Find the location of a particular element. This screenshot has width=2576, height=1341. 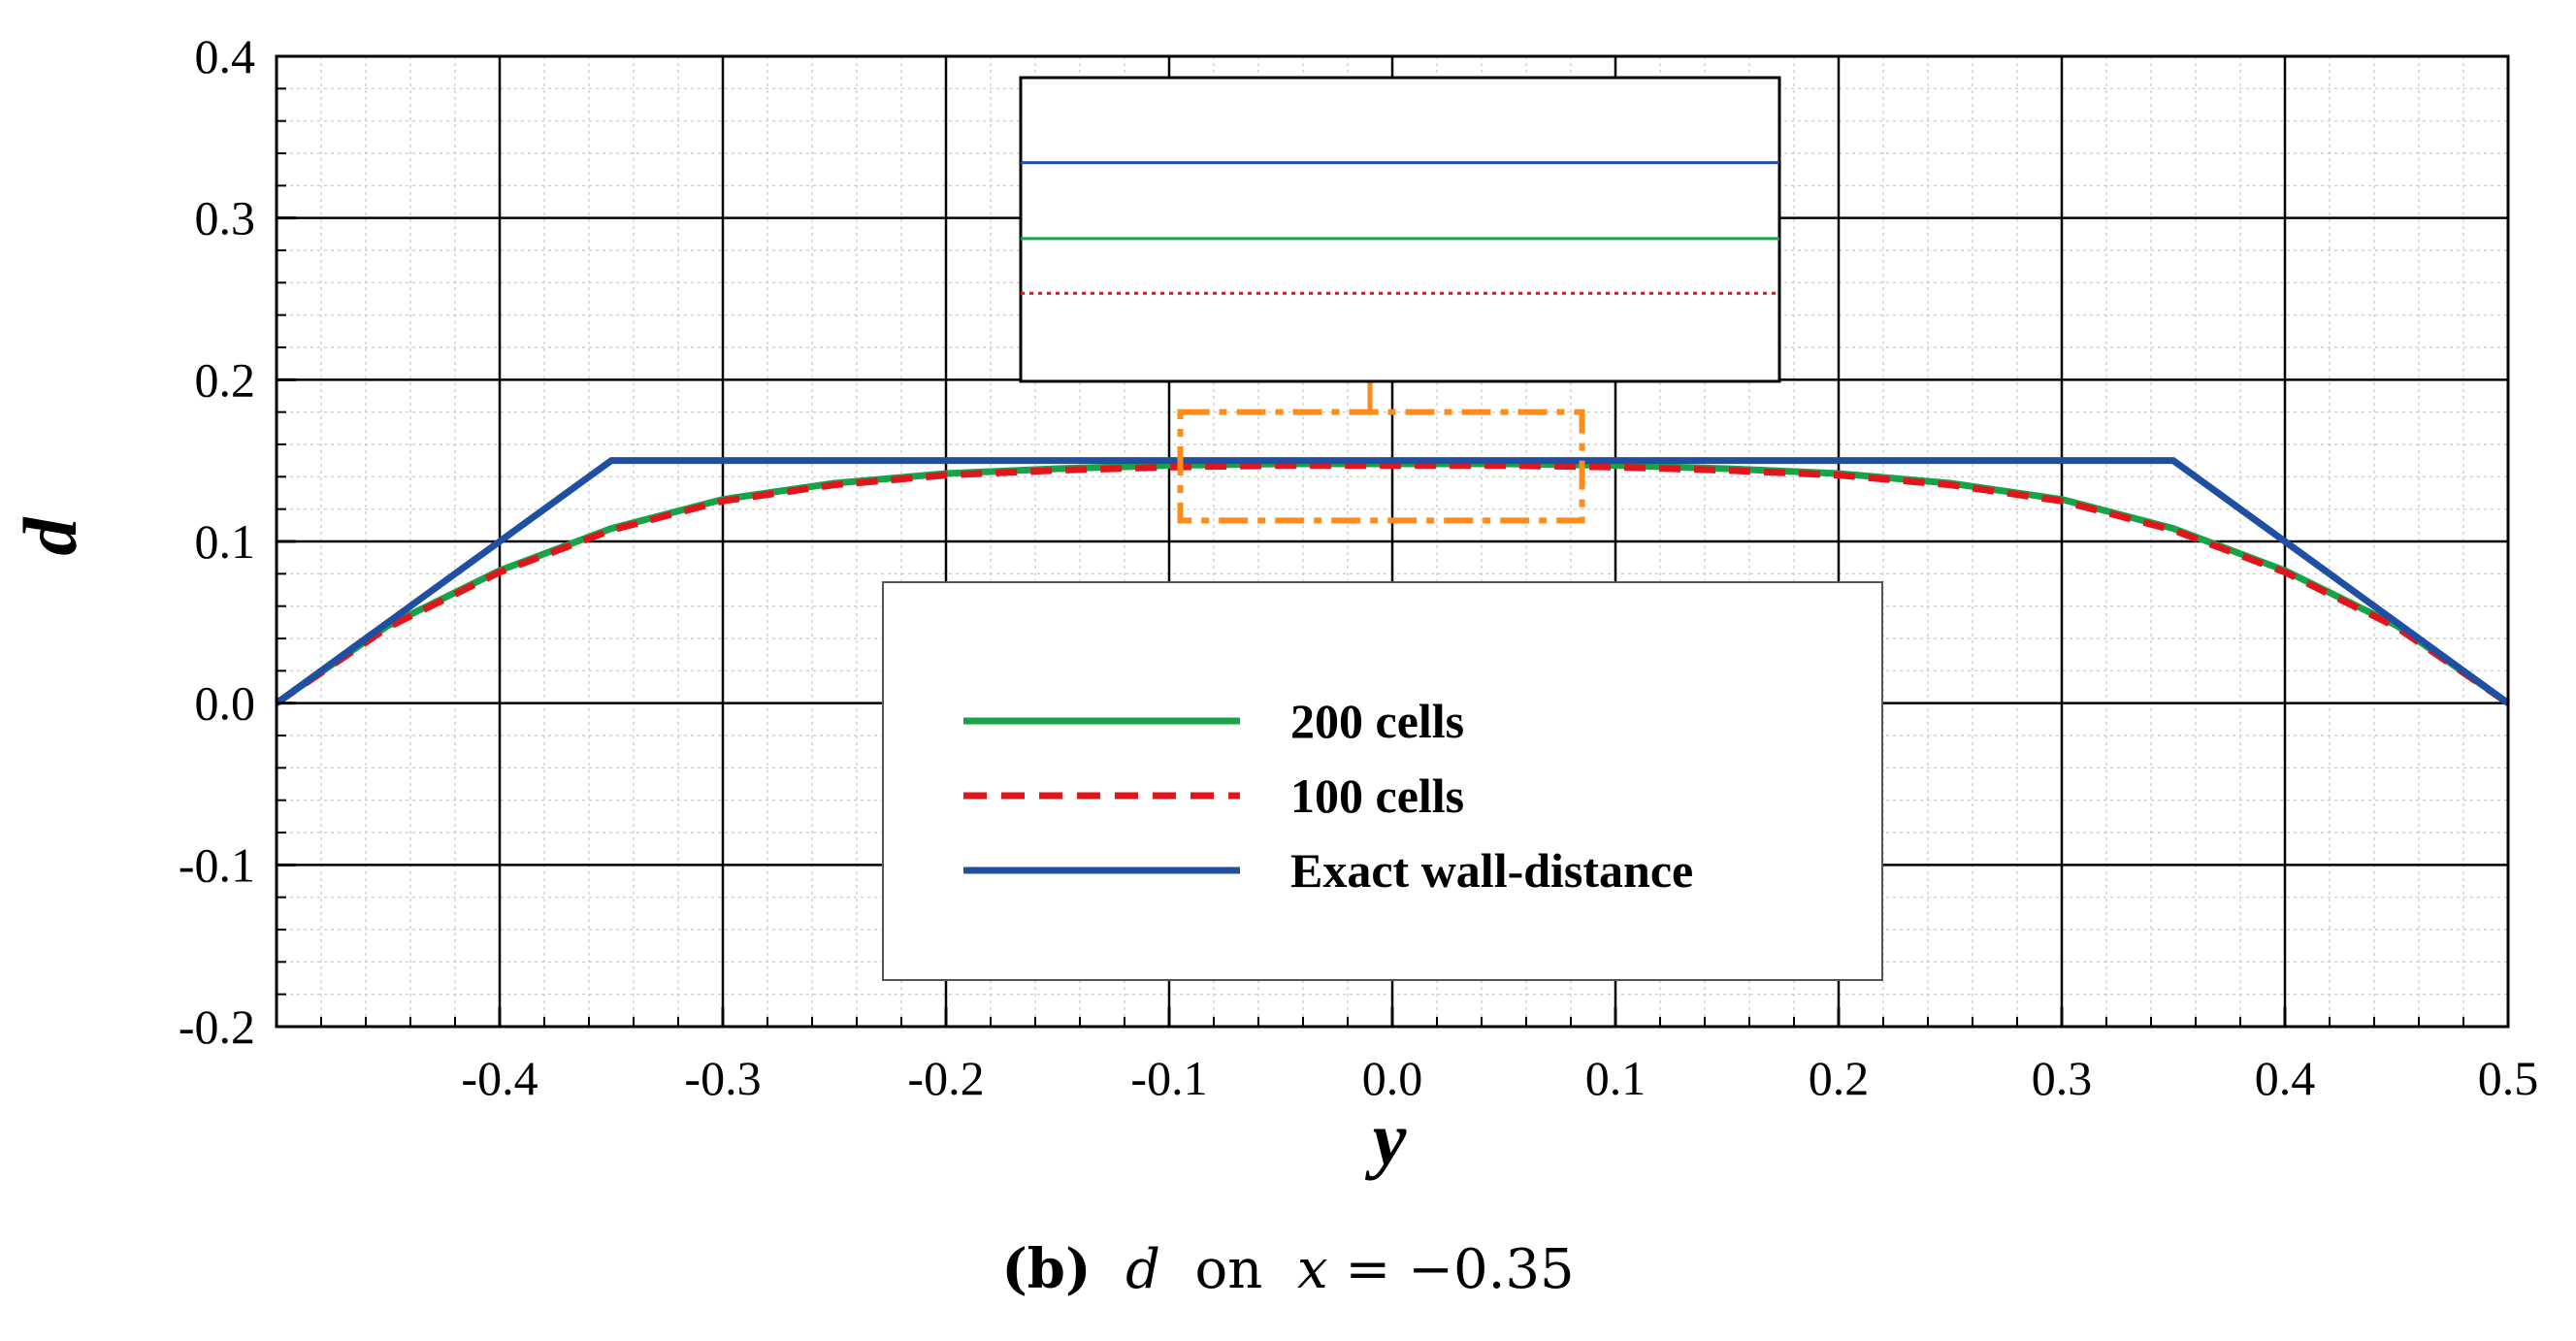

x-tick-label: 0.4 is located at coordinates (2286, 1078).